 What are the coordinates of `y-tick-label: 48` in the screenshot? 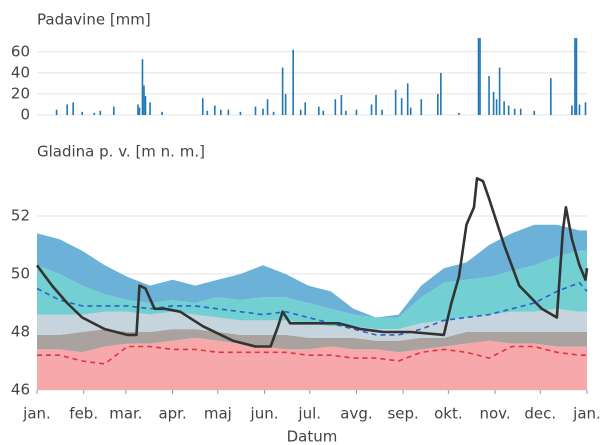 It's located at (20, 332).